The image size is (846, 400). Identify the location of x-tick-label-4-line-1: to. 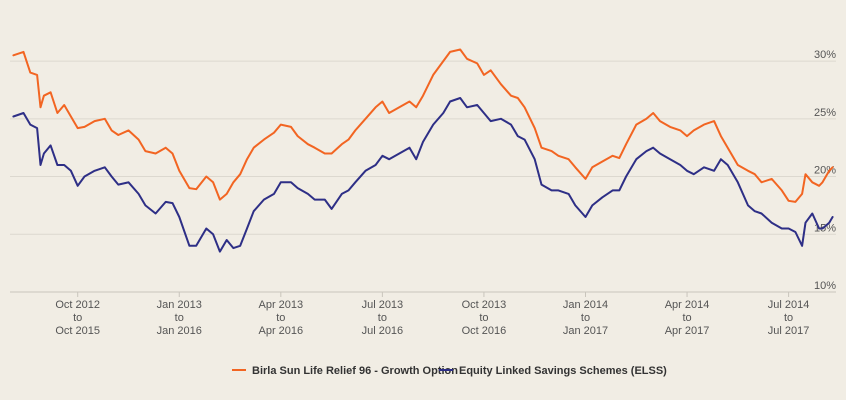
(483, 318).